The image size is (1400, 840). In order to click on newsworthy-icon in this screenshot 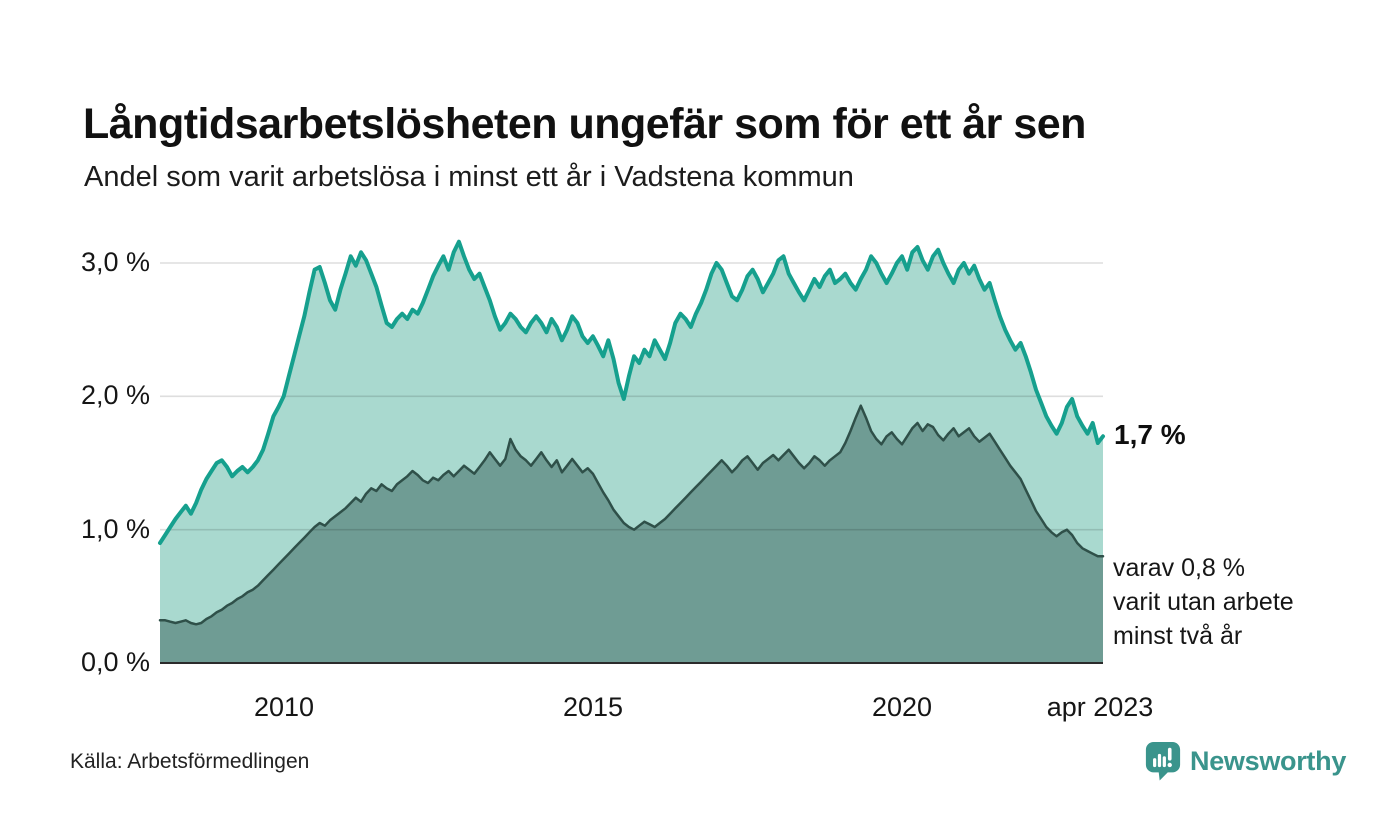, I will do `click(1163, 761)`.